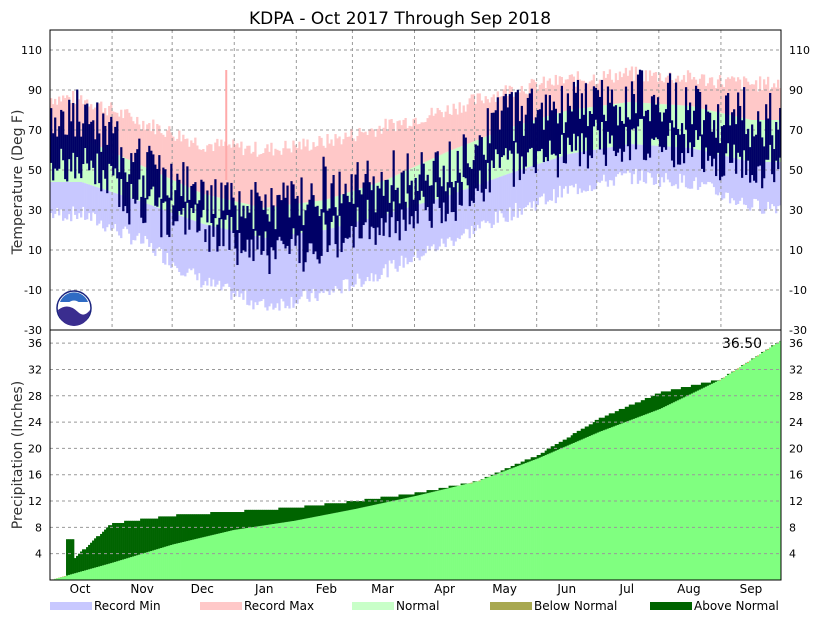 This screenshot has width=830, height=620. What do you see at coordinates (796, 343) in the screenshot?
I see `precipitation-tick-right: 36` at bounding box center [796, 343].